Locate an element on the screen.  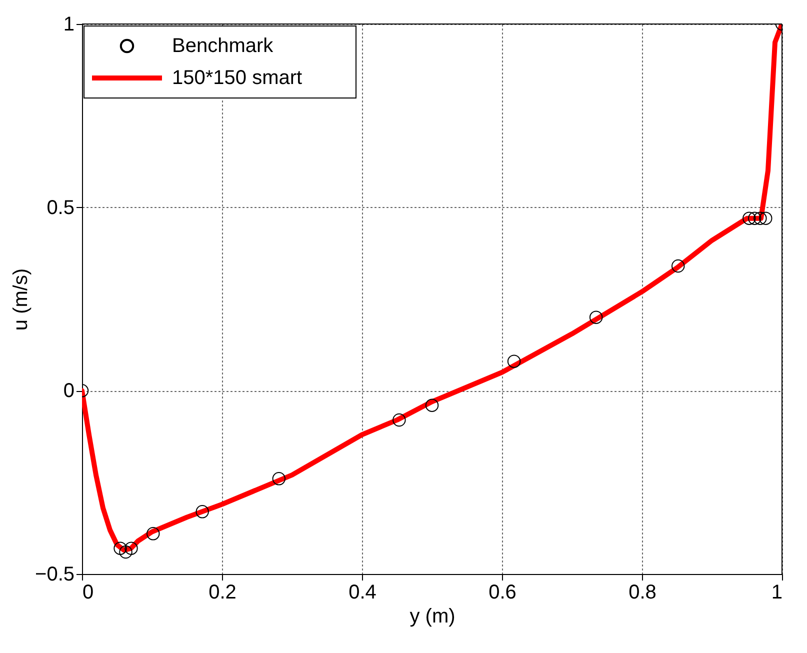
legend-label: 150*150 smart is located at coordinates (237, 78).